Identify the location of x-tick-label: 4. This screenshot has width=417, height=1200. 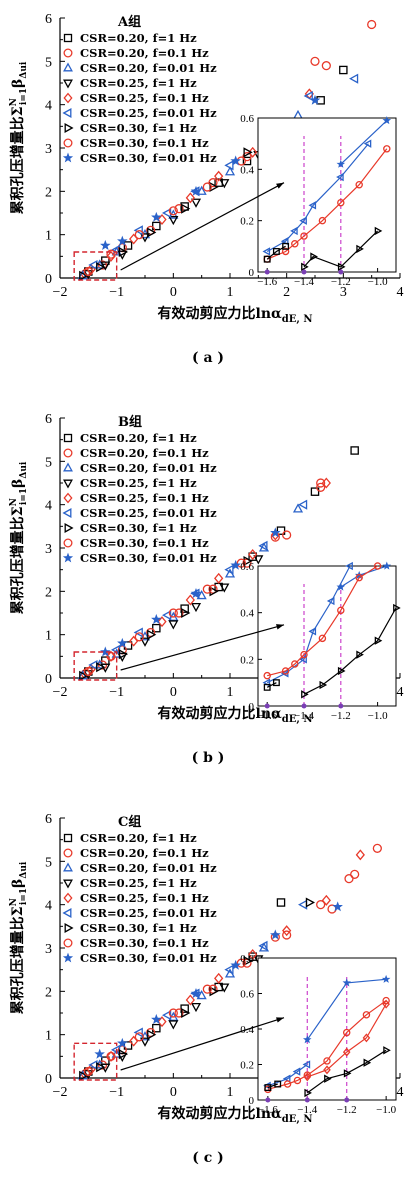
(400, 1092).